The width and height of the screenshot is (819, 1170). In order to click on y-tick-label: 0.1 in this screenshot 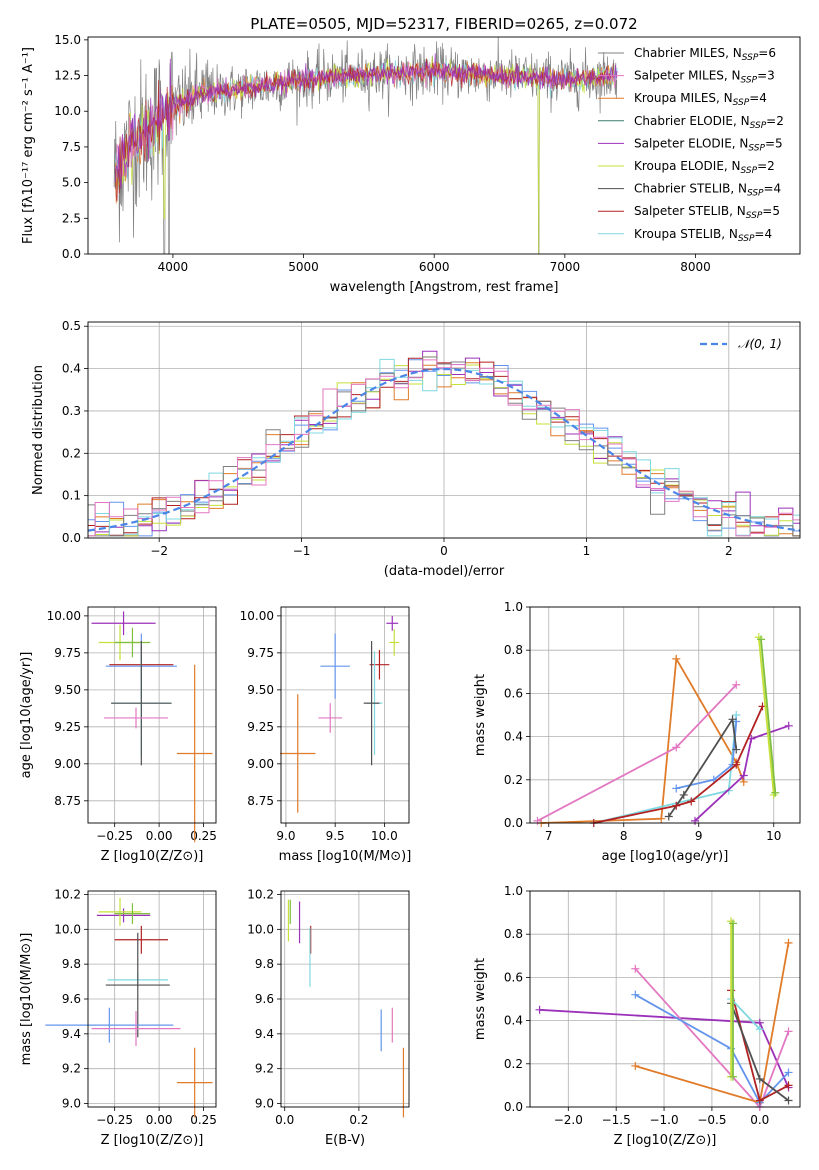, I will do `click(71, 496)`.